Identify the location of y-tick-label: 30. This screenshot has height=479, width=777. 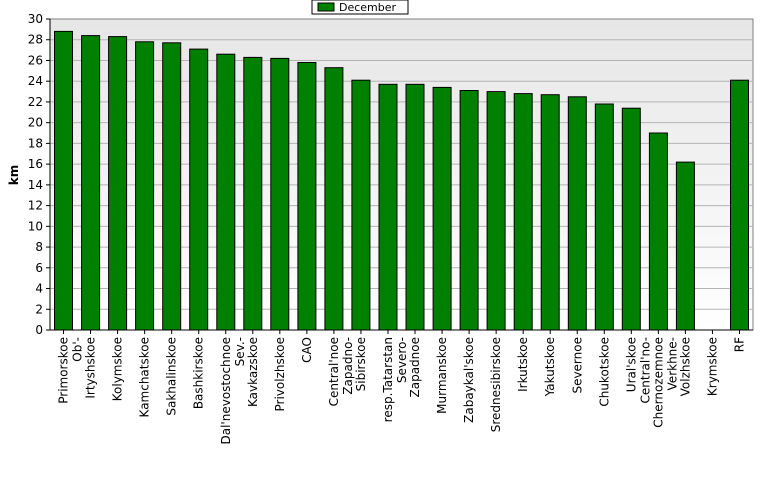
(35, 19).